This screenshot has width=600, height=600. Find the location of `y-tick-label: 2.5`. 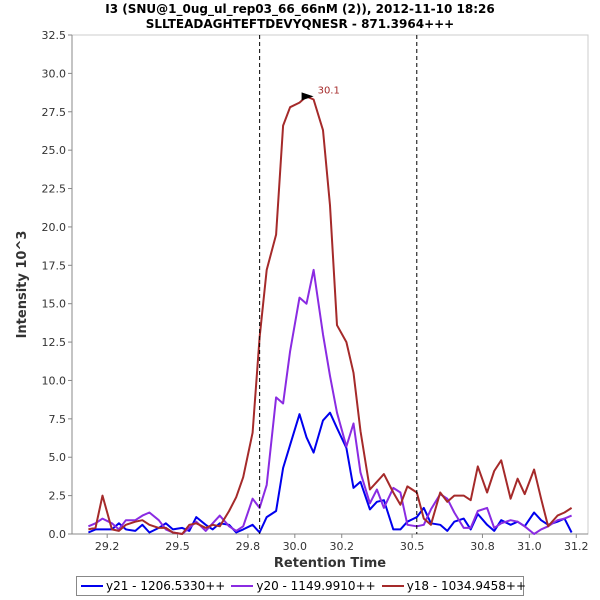

y-tick-label: 2.5 is located at coordinates (58, 496).